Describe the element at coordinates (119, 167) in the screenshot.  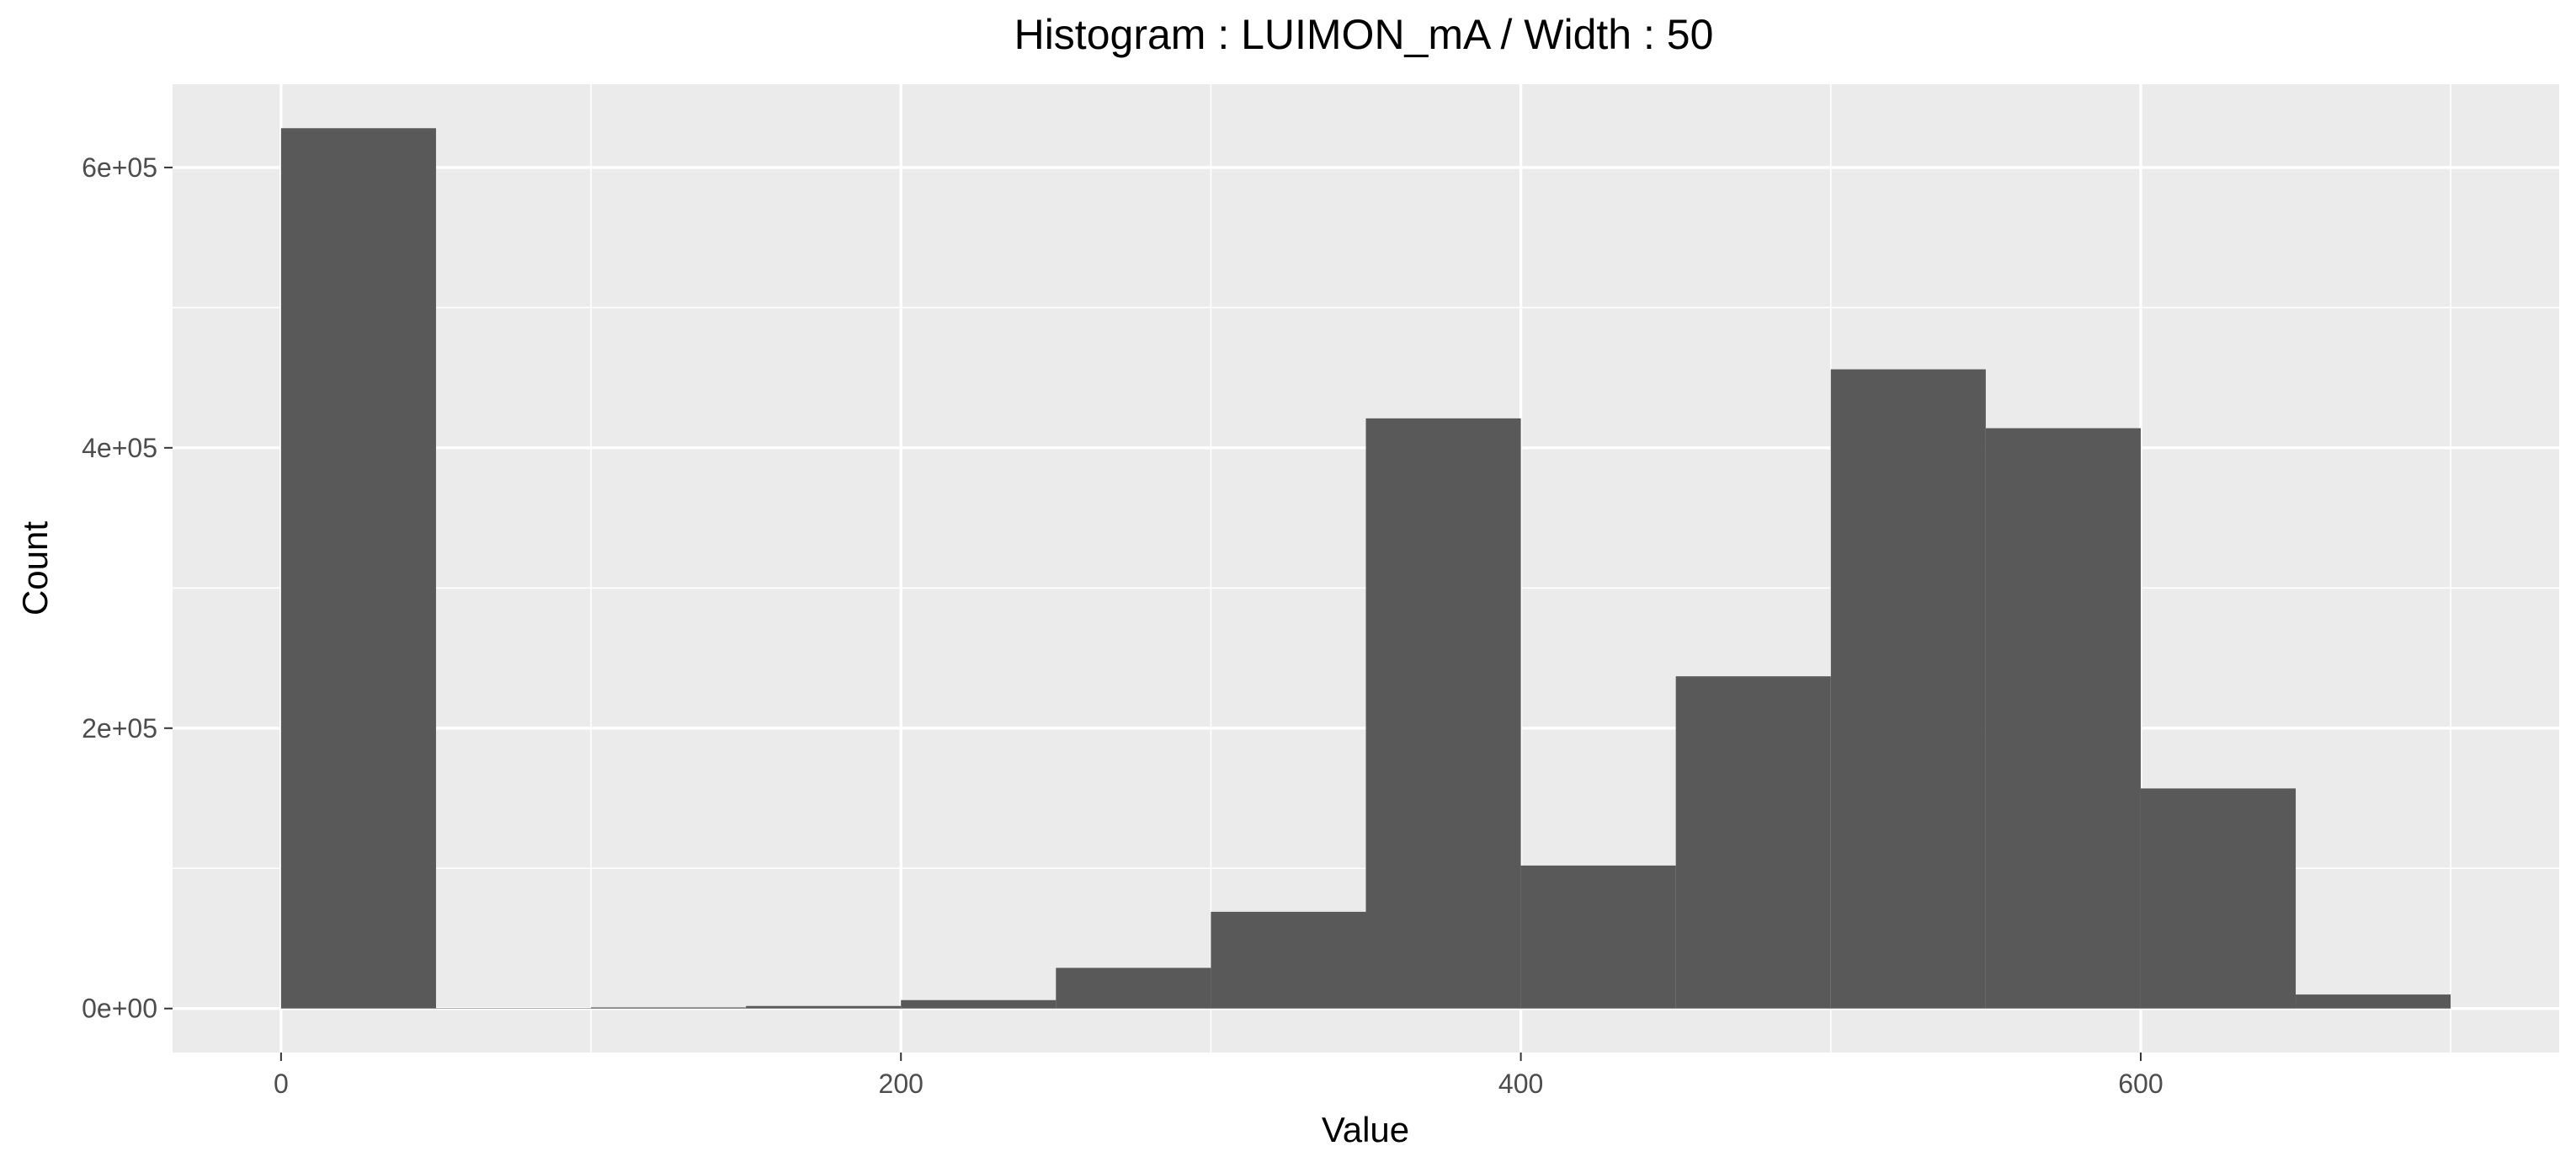
I see `y-tick-label: 6e+05` at that location.